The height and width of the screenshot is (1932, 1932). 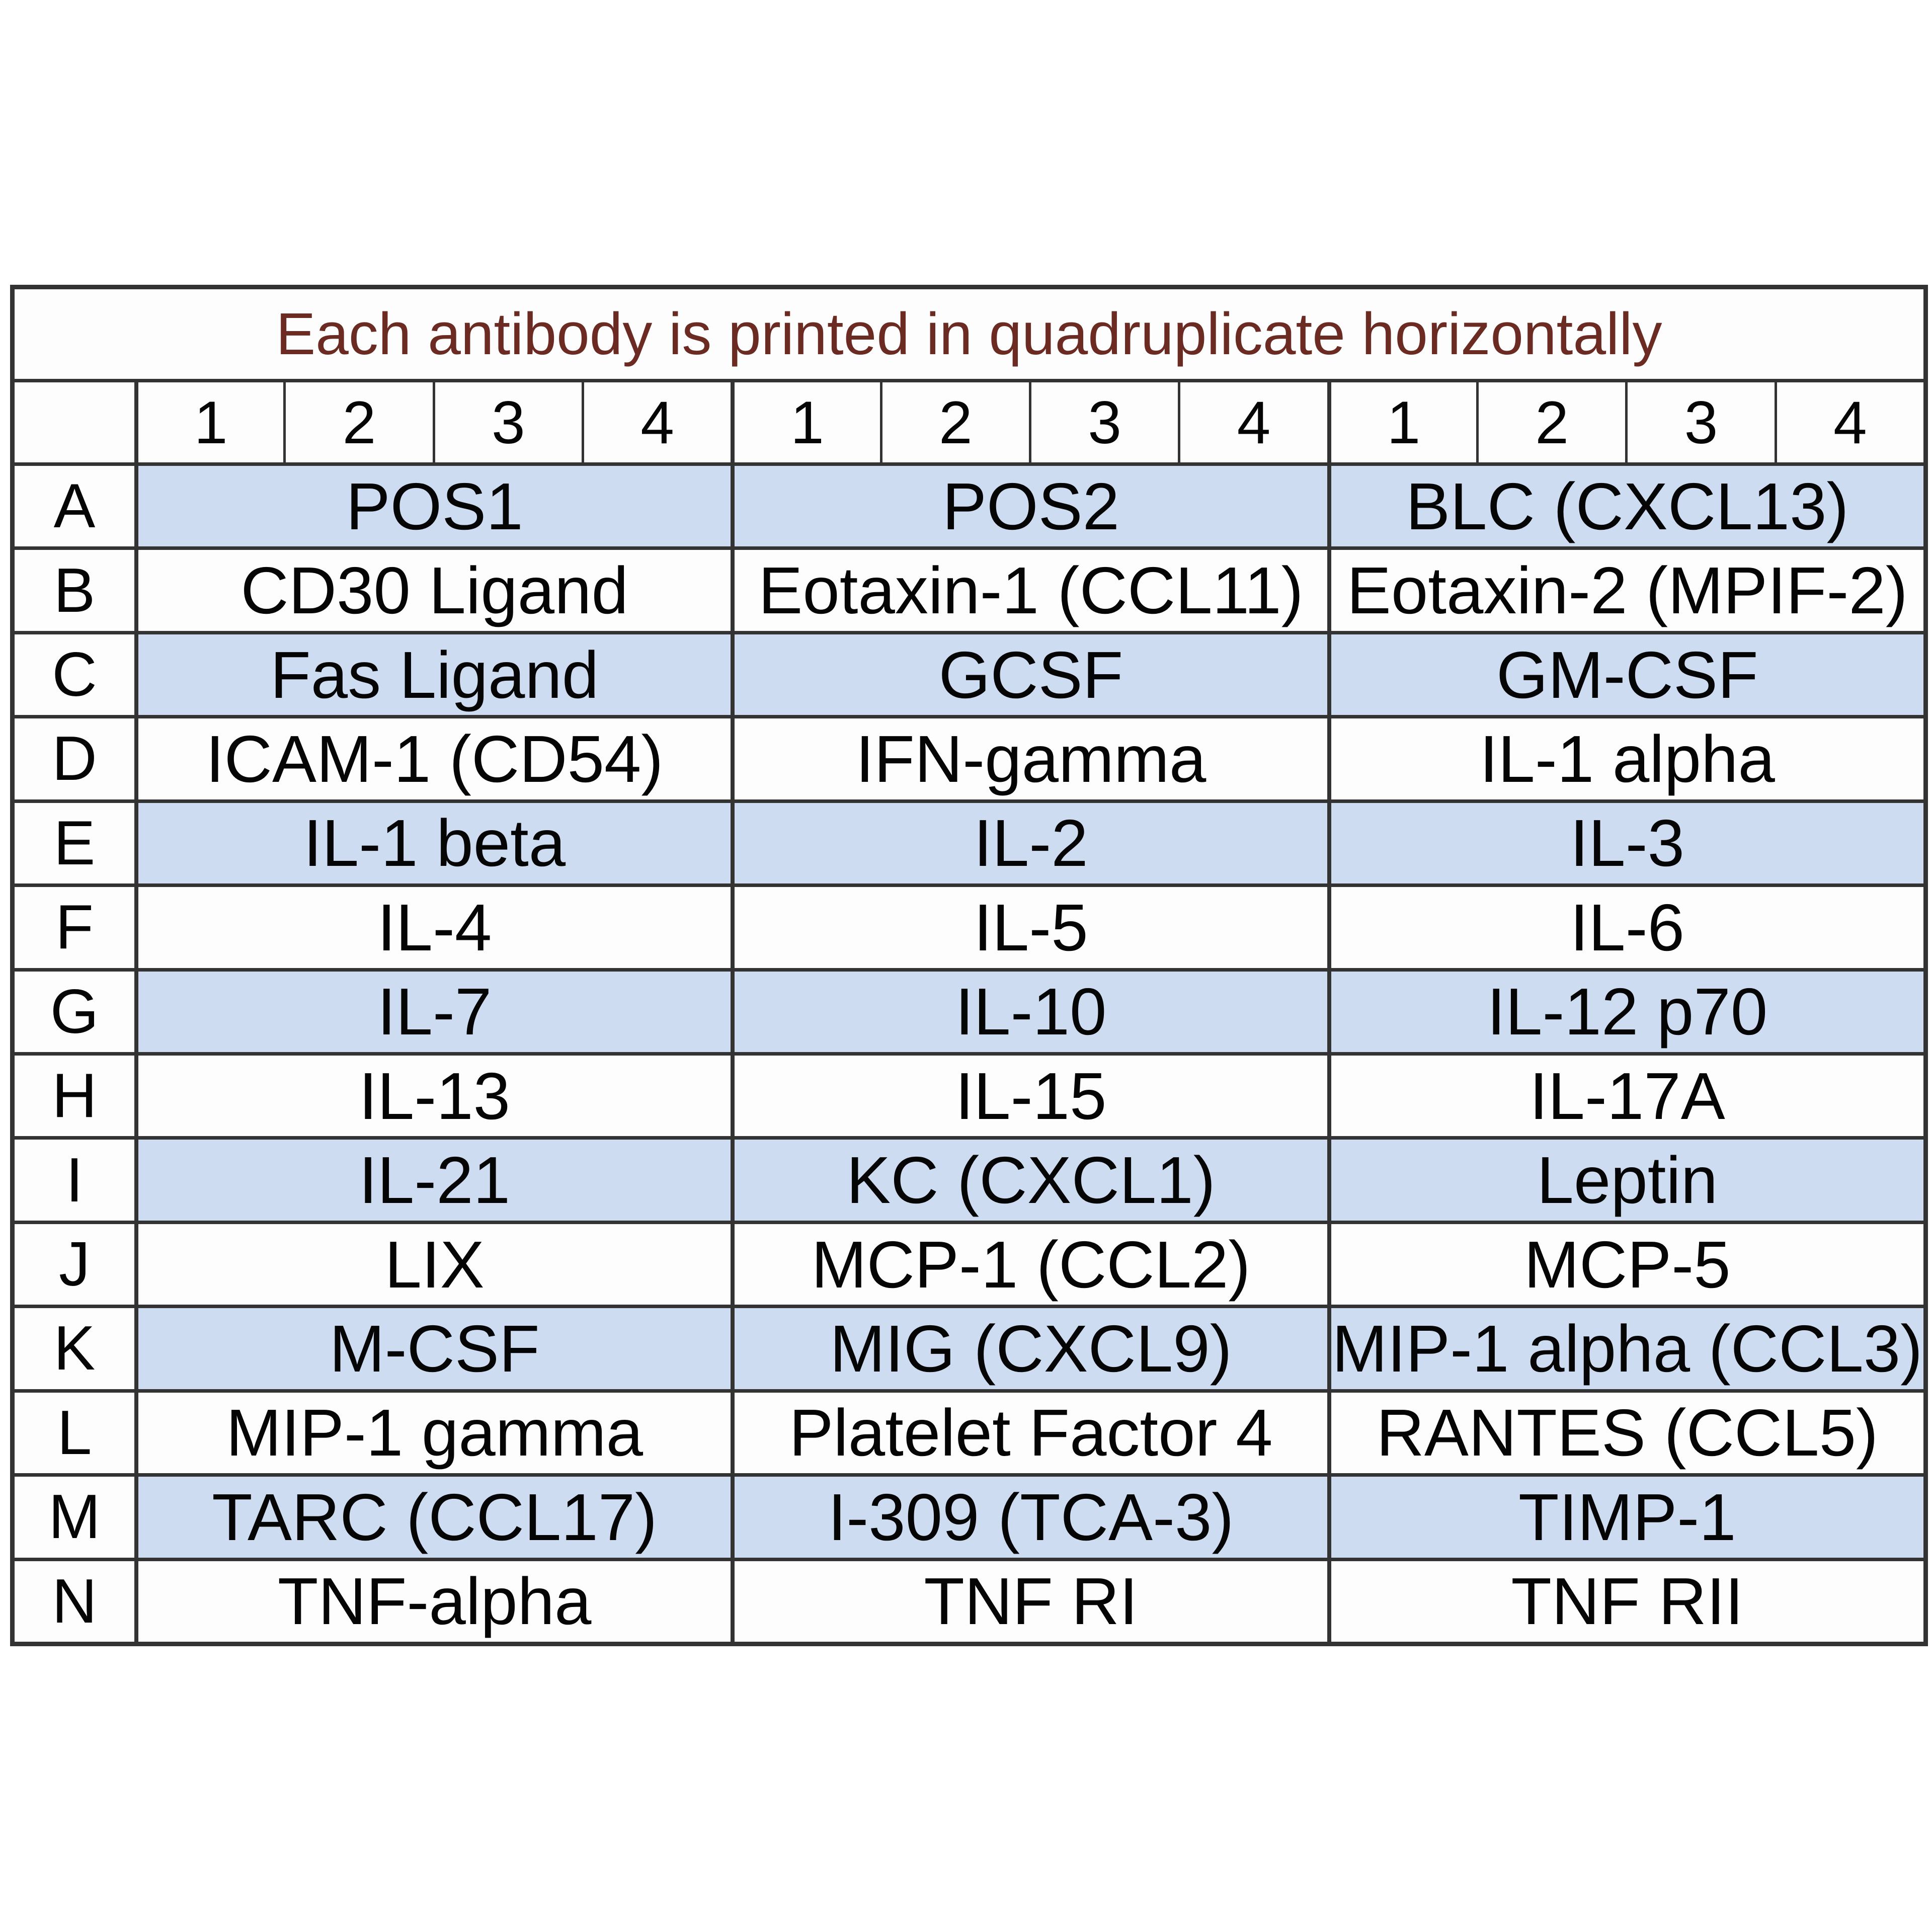 I want to click on antibody-cell: MIG (CXCL9), so click(x=1029, y=1347).